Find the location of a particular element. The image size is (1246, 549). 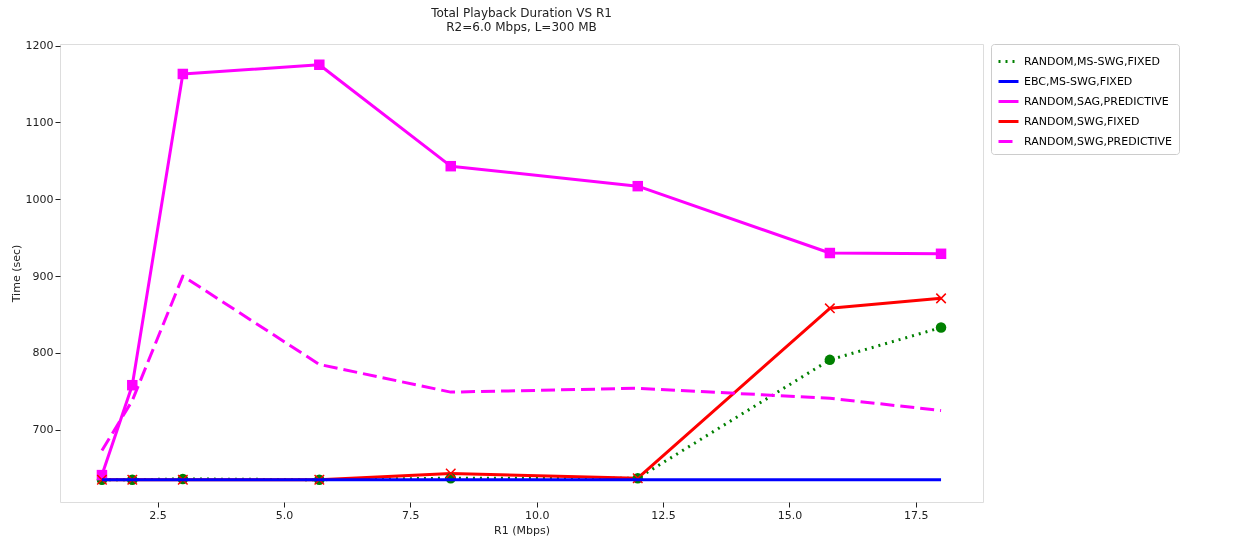

legend-label: RANDOM,SAG,PREDICTIVE is located at coordinates (1096, 101).